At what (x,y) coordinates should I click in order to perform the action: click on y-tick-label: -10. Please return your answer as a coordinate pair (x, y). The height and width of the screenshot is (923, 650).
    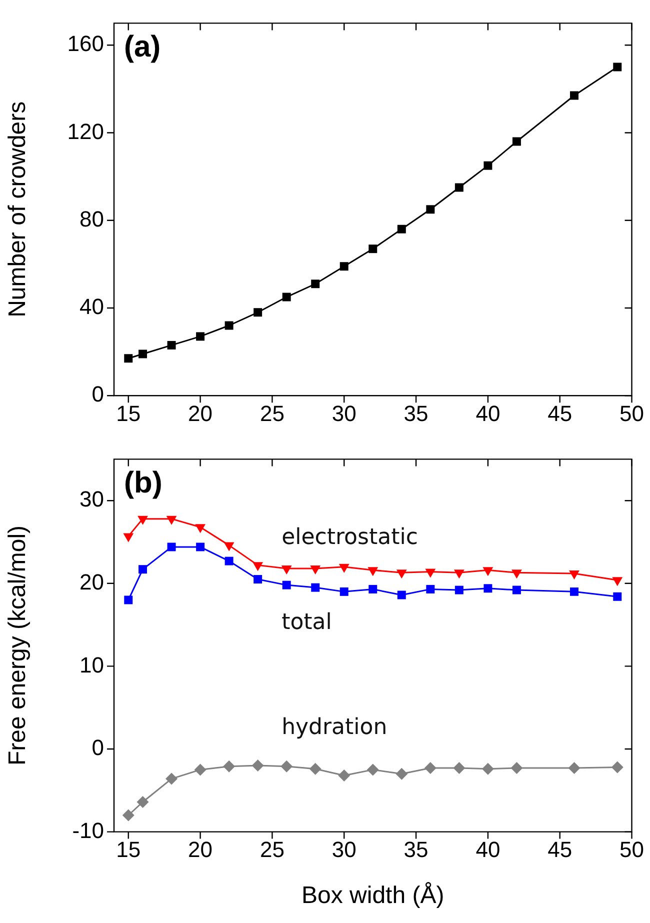
    Looking at the image, I should click on (88, 830).